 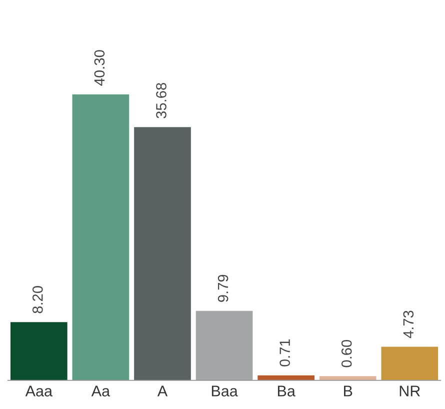 What do you see at coordinates (348, 391) in the screenshot?
I see `x-tick-label: B` at bounding box center [348, 391].